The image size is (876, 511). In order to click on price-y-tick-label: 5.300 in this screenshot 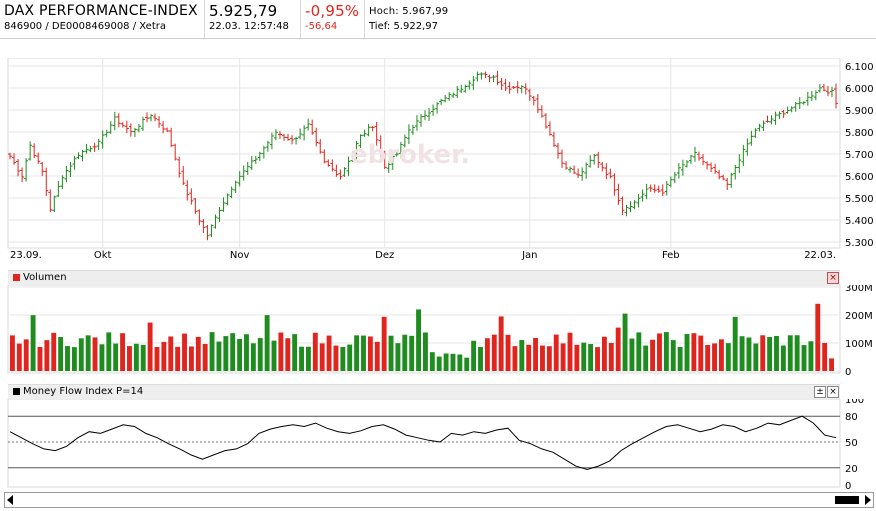, I will do `click(859, 243)`.